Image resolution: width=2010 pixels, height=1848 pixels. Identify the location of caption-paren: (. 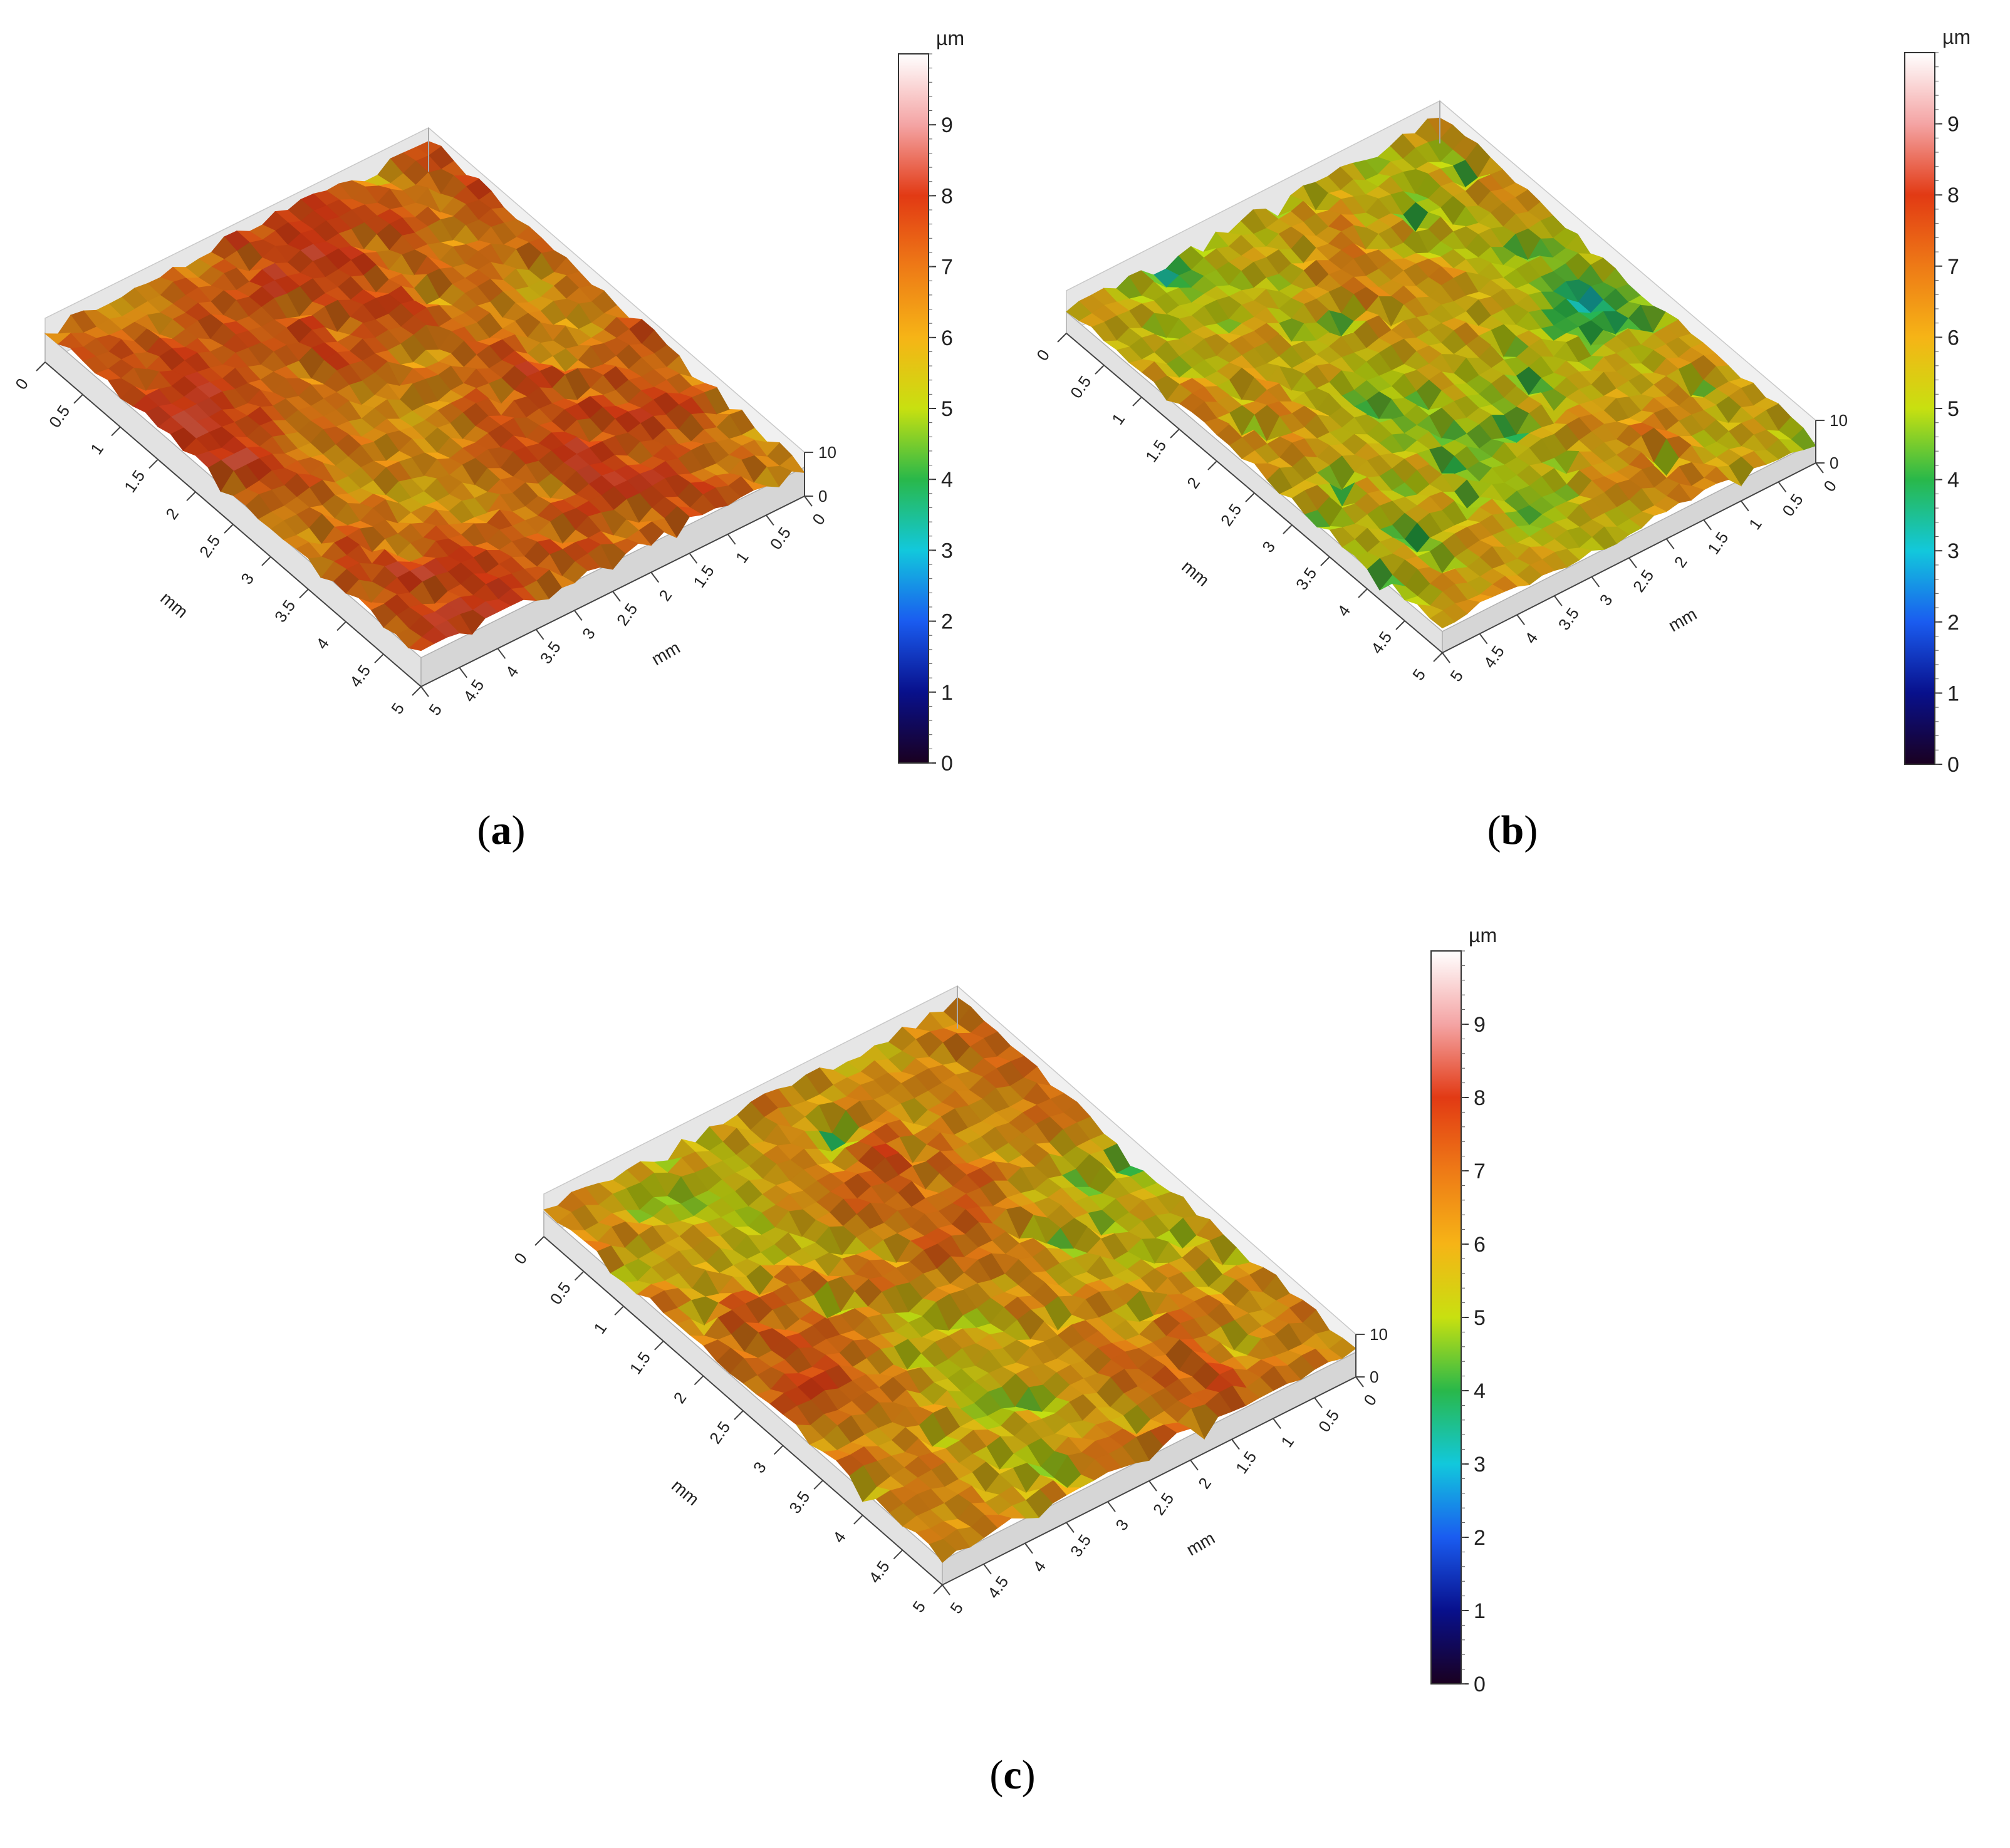
(1494, 830).